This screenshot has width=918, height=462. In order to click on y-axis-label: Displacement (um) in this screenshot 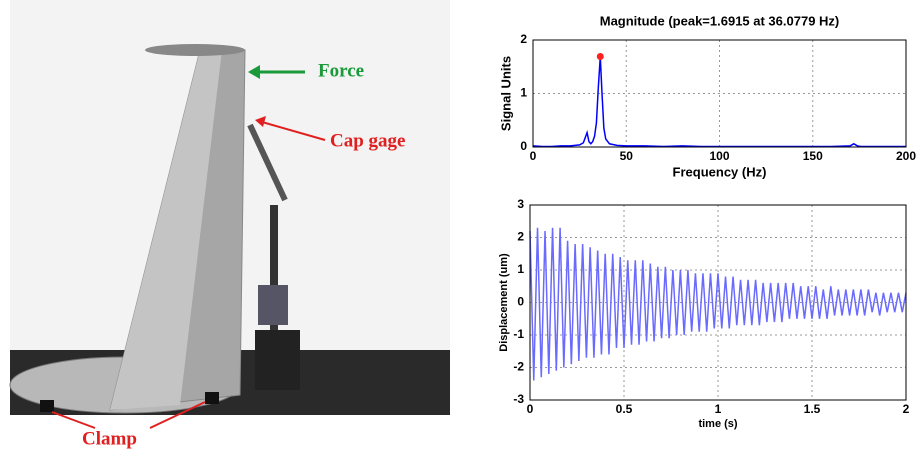, I will do `click(504, 302)`.